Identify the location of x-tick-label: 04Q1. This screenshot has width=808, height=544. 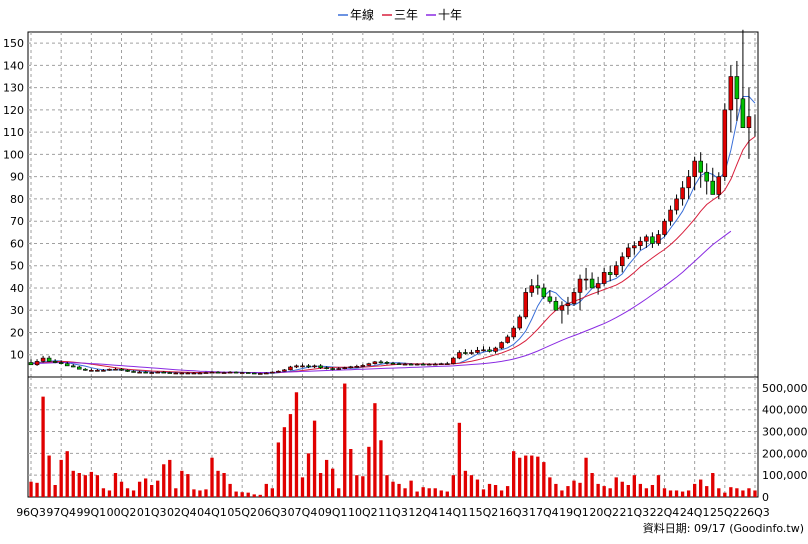
(212, 512).